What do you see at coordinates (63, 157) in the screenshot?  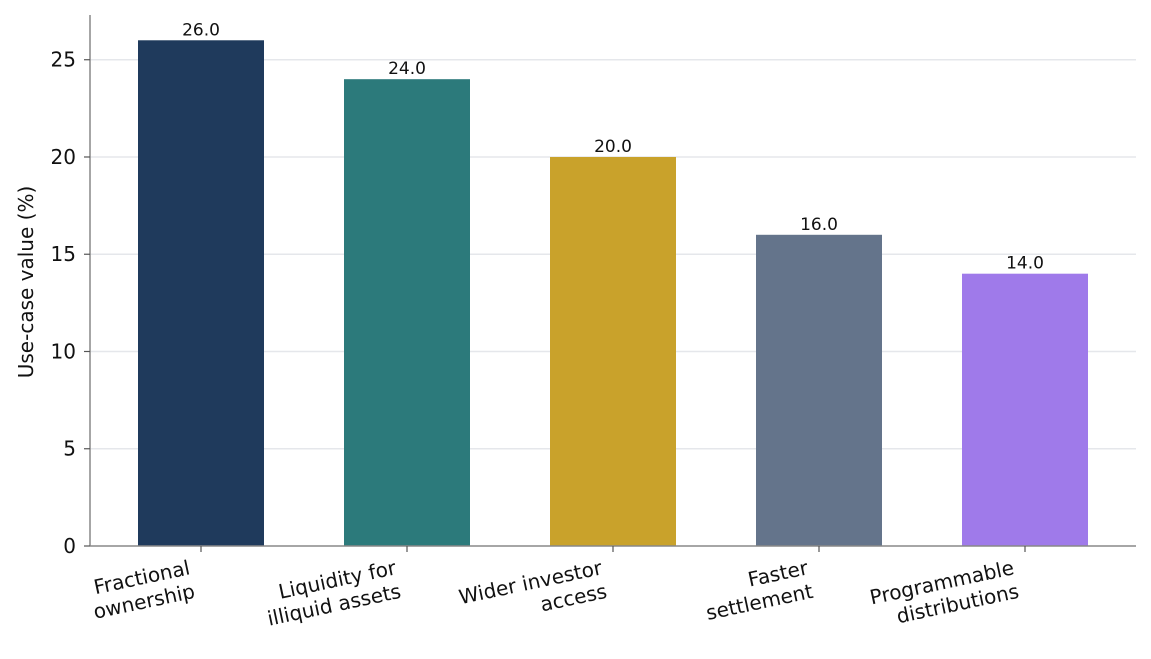 I see `y-tick-label: 20` at bounding box center [63, 157].